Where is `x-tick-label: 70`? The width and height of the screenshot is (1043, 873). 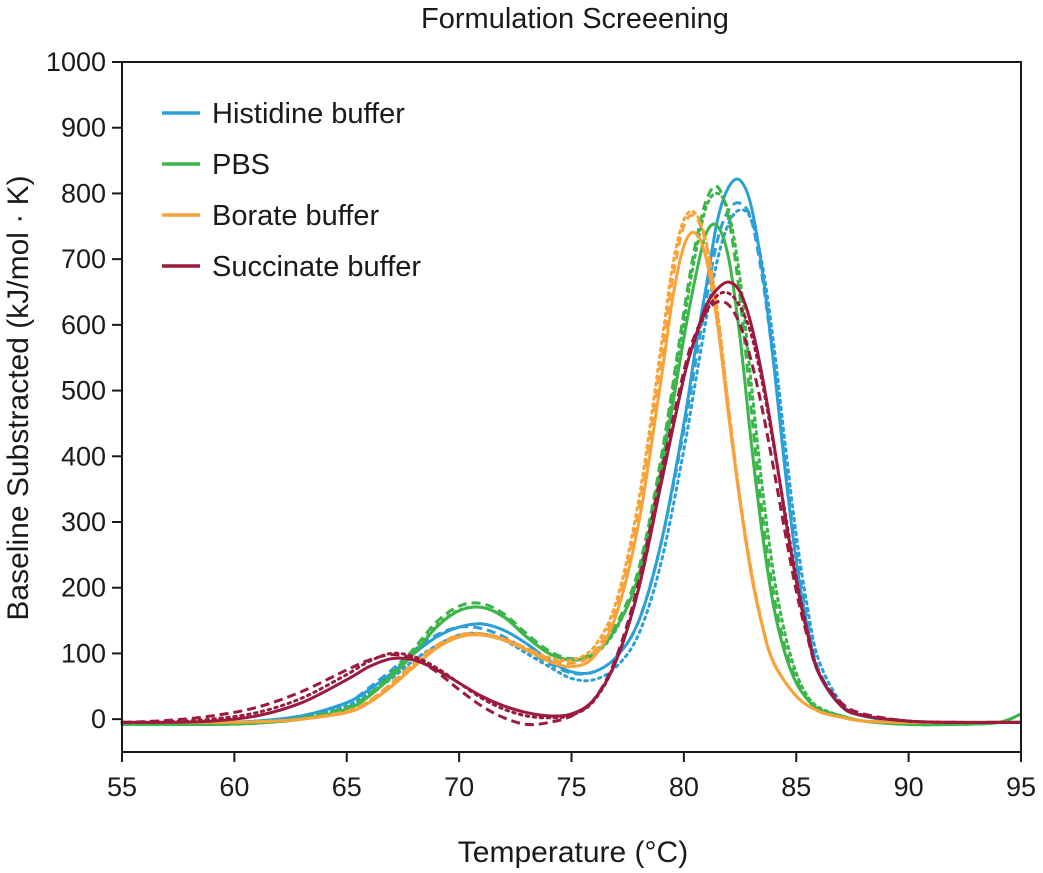
x-tick-label: 70 is located at coordinates (459, 787).